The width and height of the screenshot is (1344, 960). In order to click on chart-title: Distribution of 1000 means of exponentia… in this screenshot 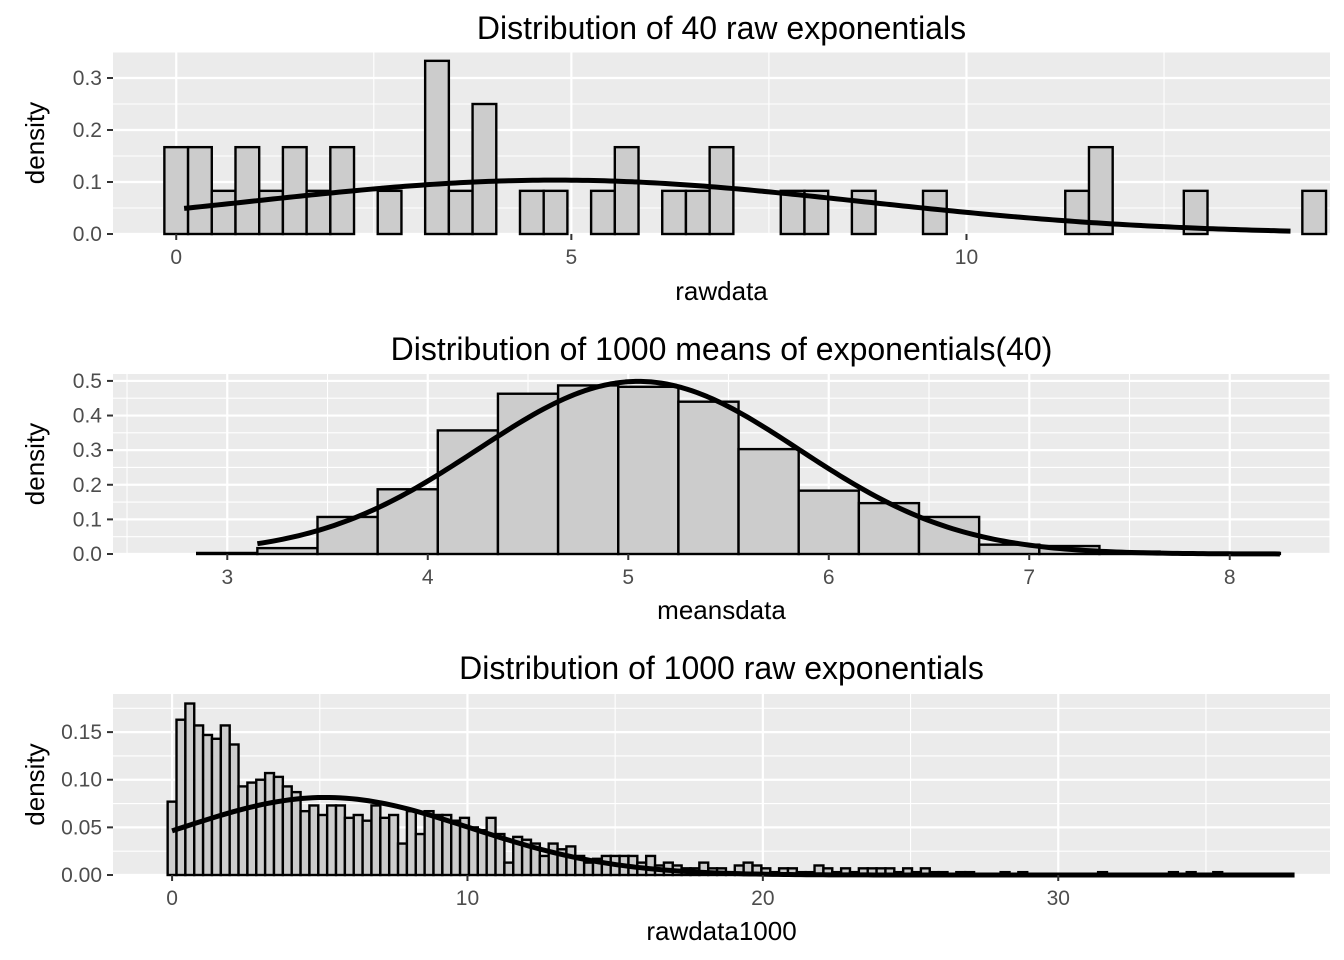, I will do `click(722, 349)`.